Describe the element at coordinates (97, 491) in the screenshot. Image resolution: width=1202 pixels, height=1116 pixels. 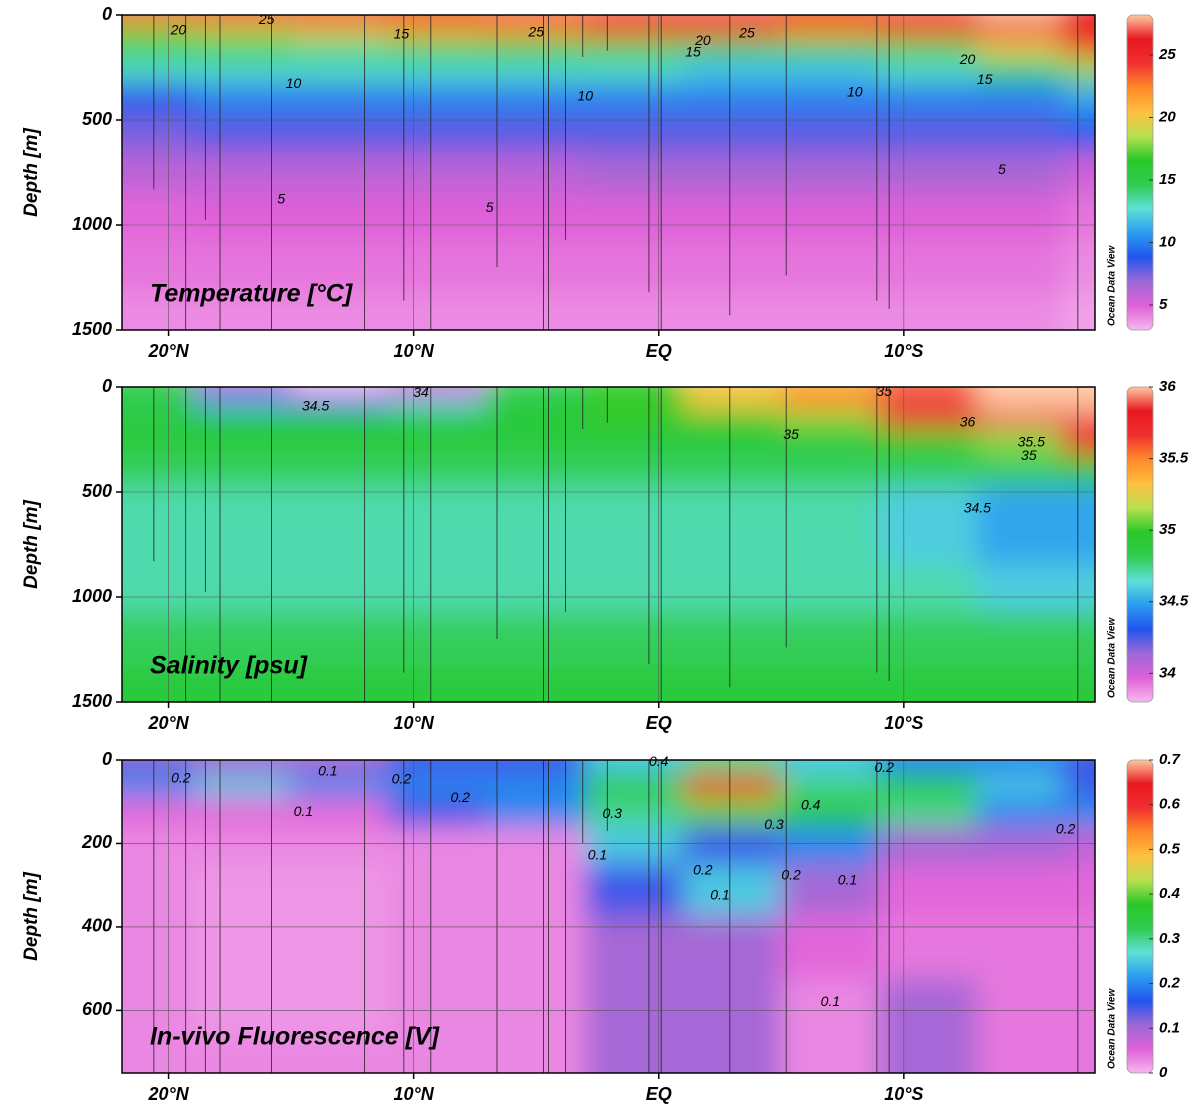
I see `y-tick-label: 500` at that location.